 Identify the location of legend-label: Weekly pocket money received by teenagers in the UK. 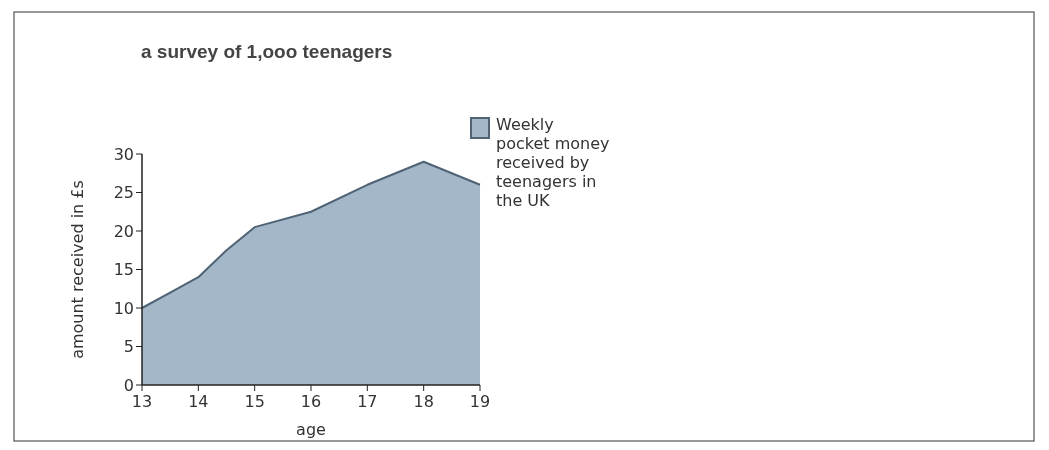
(553, 162).